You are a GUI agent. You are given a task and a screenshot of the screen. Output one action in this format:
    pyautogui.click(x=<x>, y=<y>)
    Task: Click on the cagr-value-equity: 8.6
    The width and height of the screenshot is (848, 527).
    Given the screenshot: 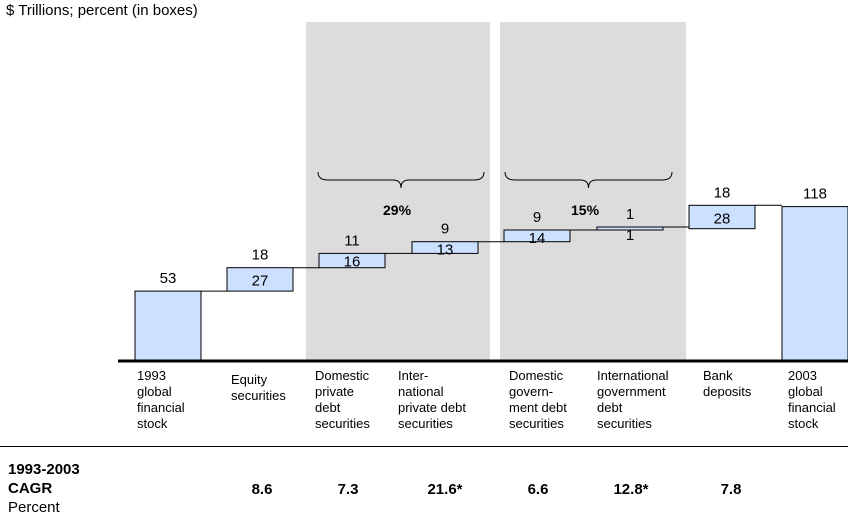 What is the action you would take?
    pyautogui.click(x=262, y=489)
    